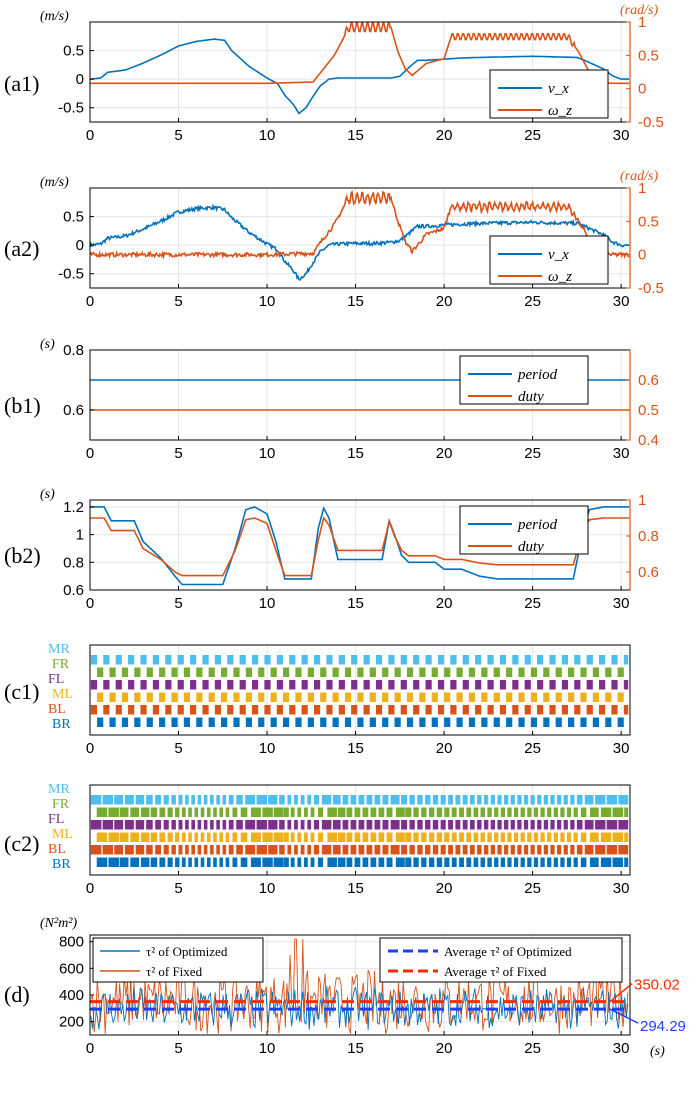 Image resolution: width=700 pixels, height=1105 pixels. What do you see at coordinates (359, 1008) in the screenshot?
I see `series-line-optimized` at bounding box center [359, 1008].